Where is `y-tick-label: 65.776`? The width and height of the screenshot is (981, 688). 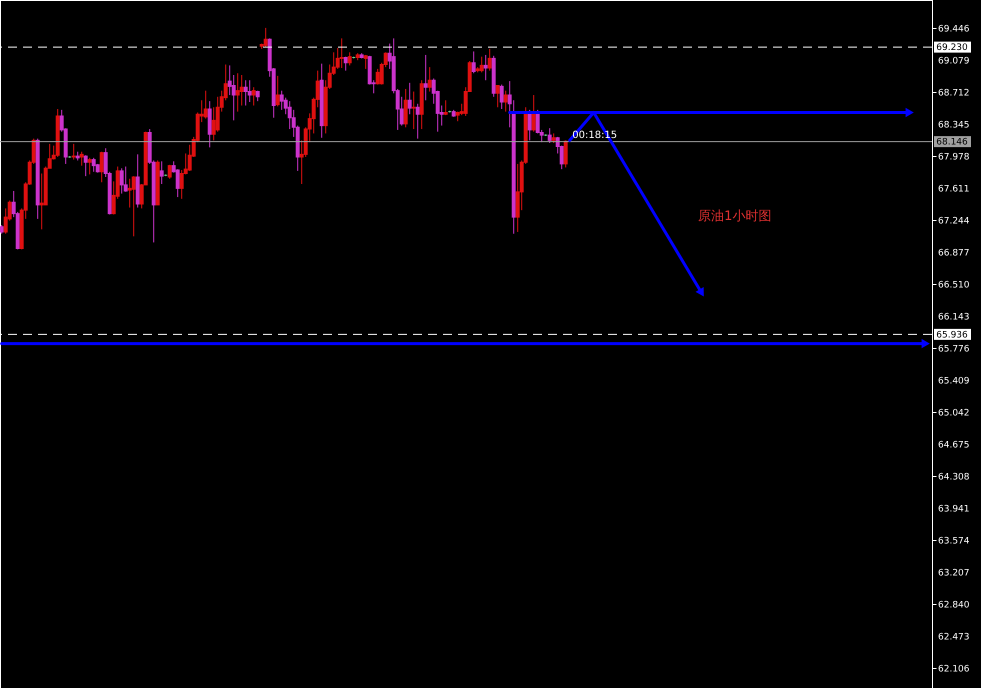 y-tick-label: 65.776 is located at coordinates (954, 349).